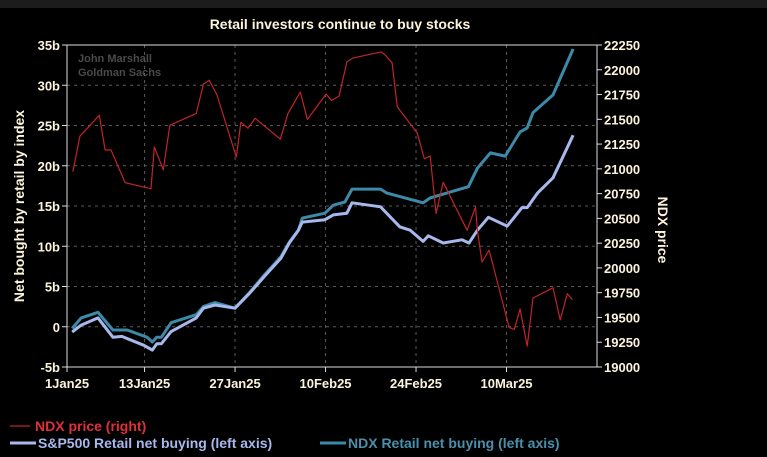  What do you see at coordinates (622, 243) in the screenshot?
I see `y-tick-label-right: 20250` at bounding box center [622, 243].